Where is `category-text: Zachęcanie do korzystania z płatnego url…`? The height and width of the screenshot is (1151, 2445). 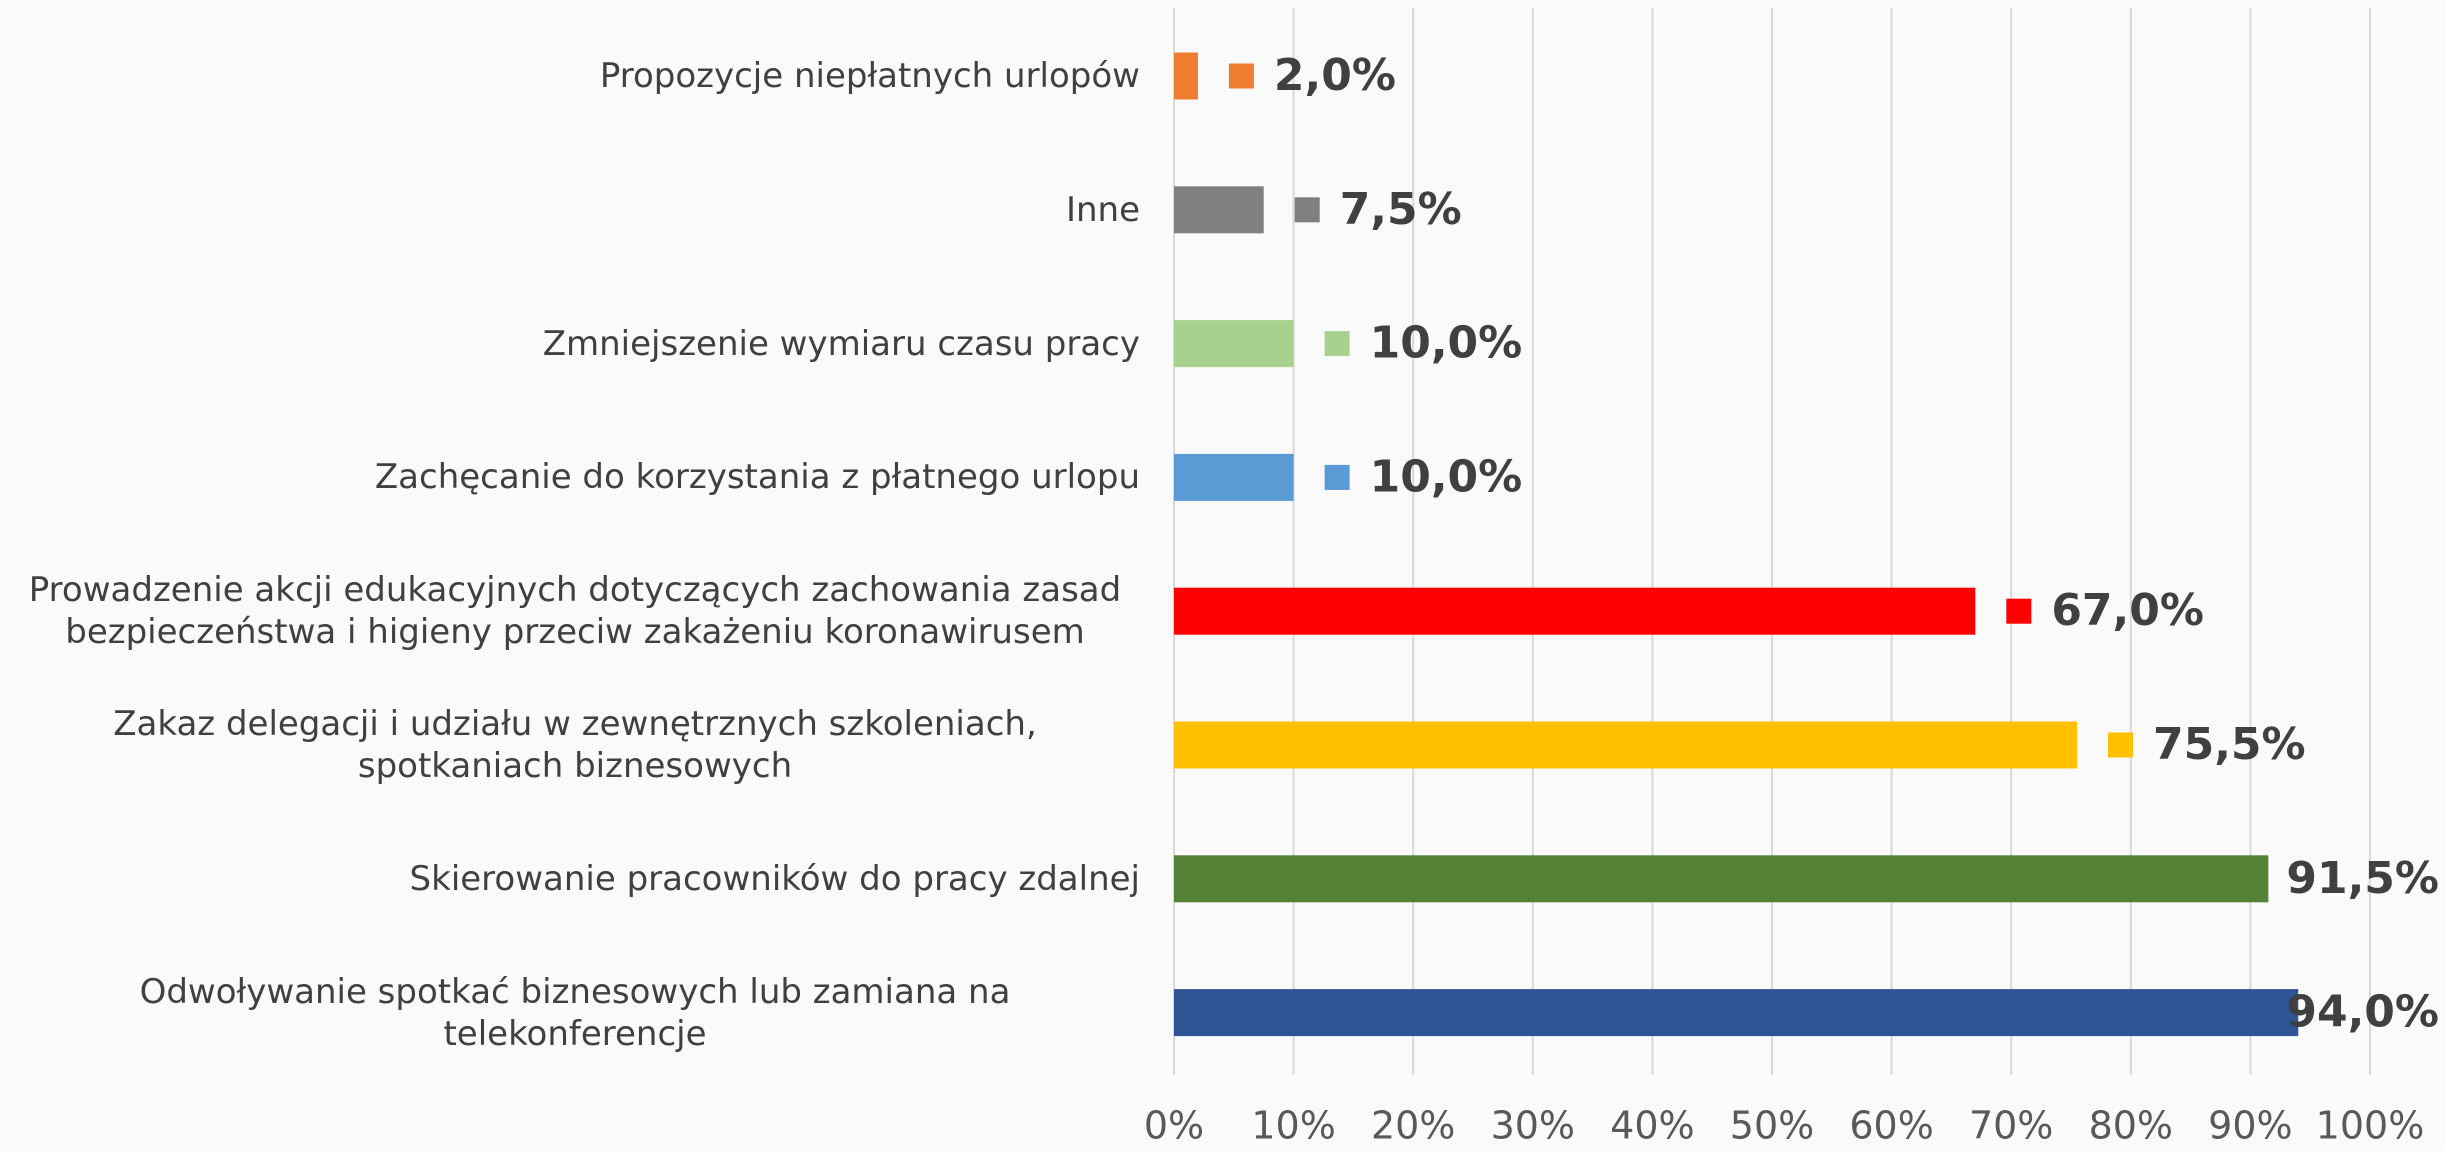
category-text: Zachęcanie do korzystania z płatnego url… is located at coordinates (757, 477).